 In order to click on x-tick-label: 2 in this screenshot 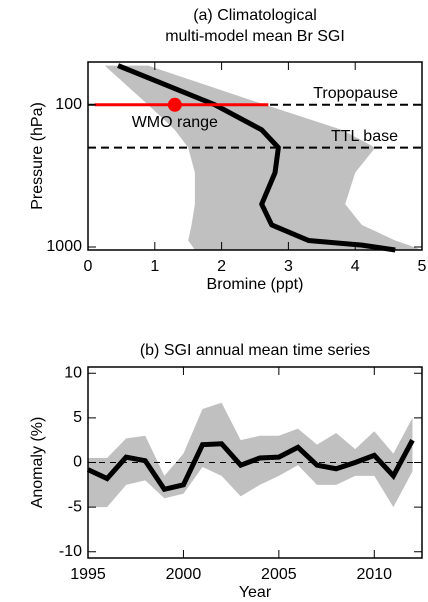, I will do `click(221, 266)`.